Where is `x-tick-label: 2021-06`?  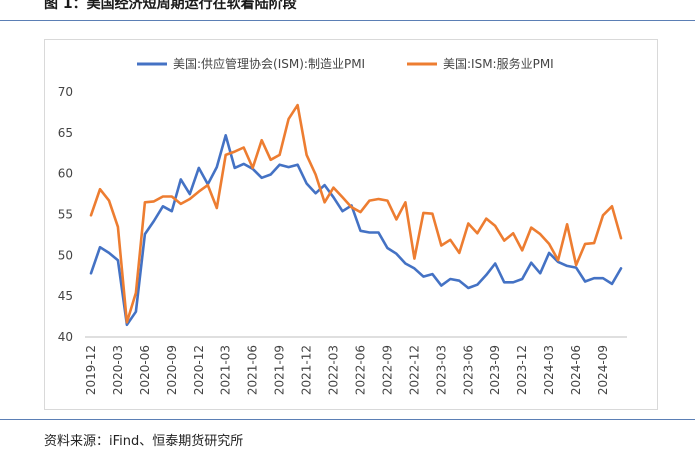 x-tick-label: 2021-06 is located at coordinates (253, 370).